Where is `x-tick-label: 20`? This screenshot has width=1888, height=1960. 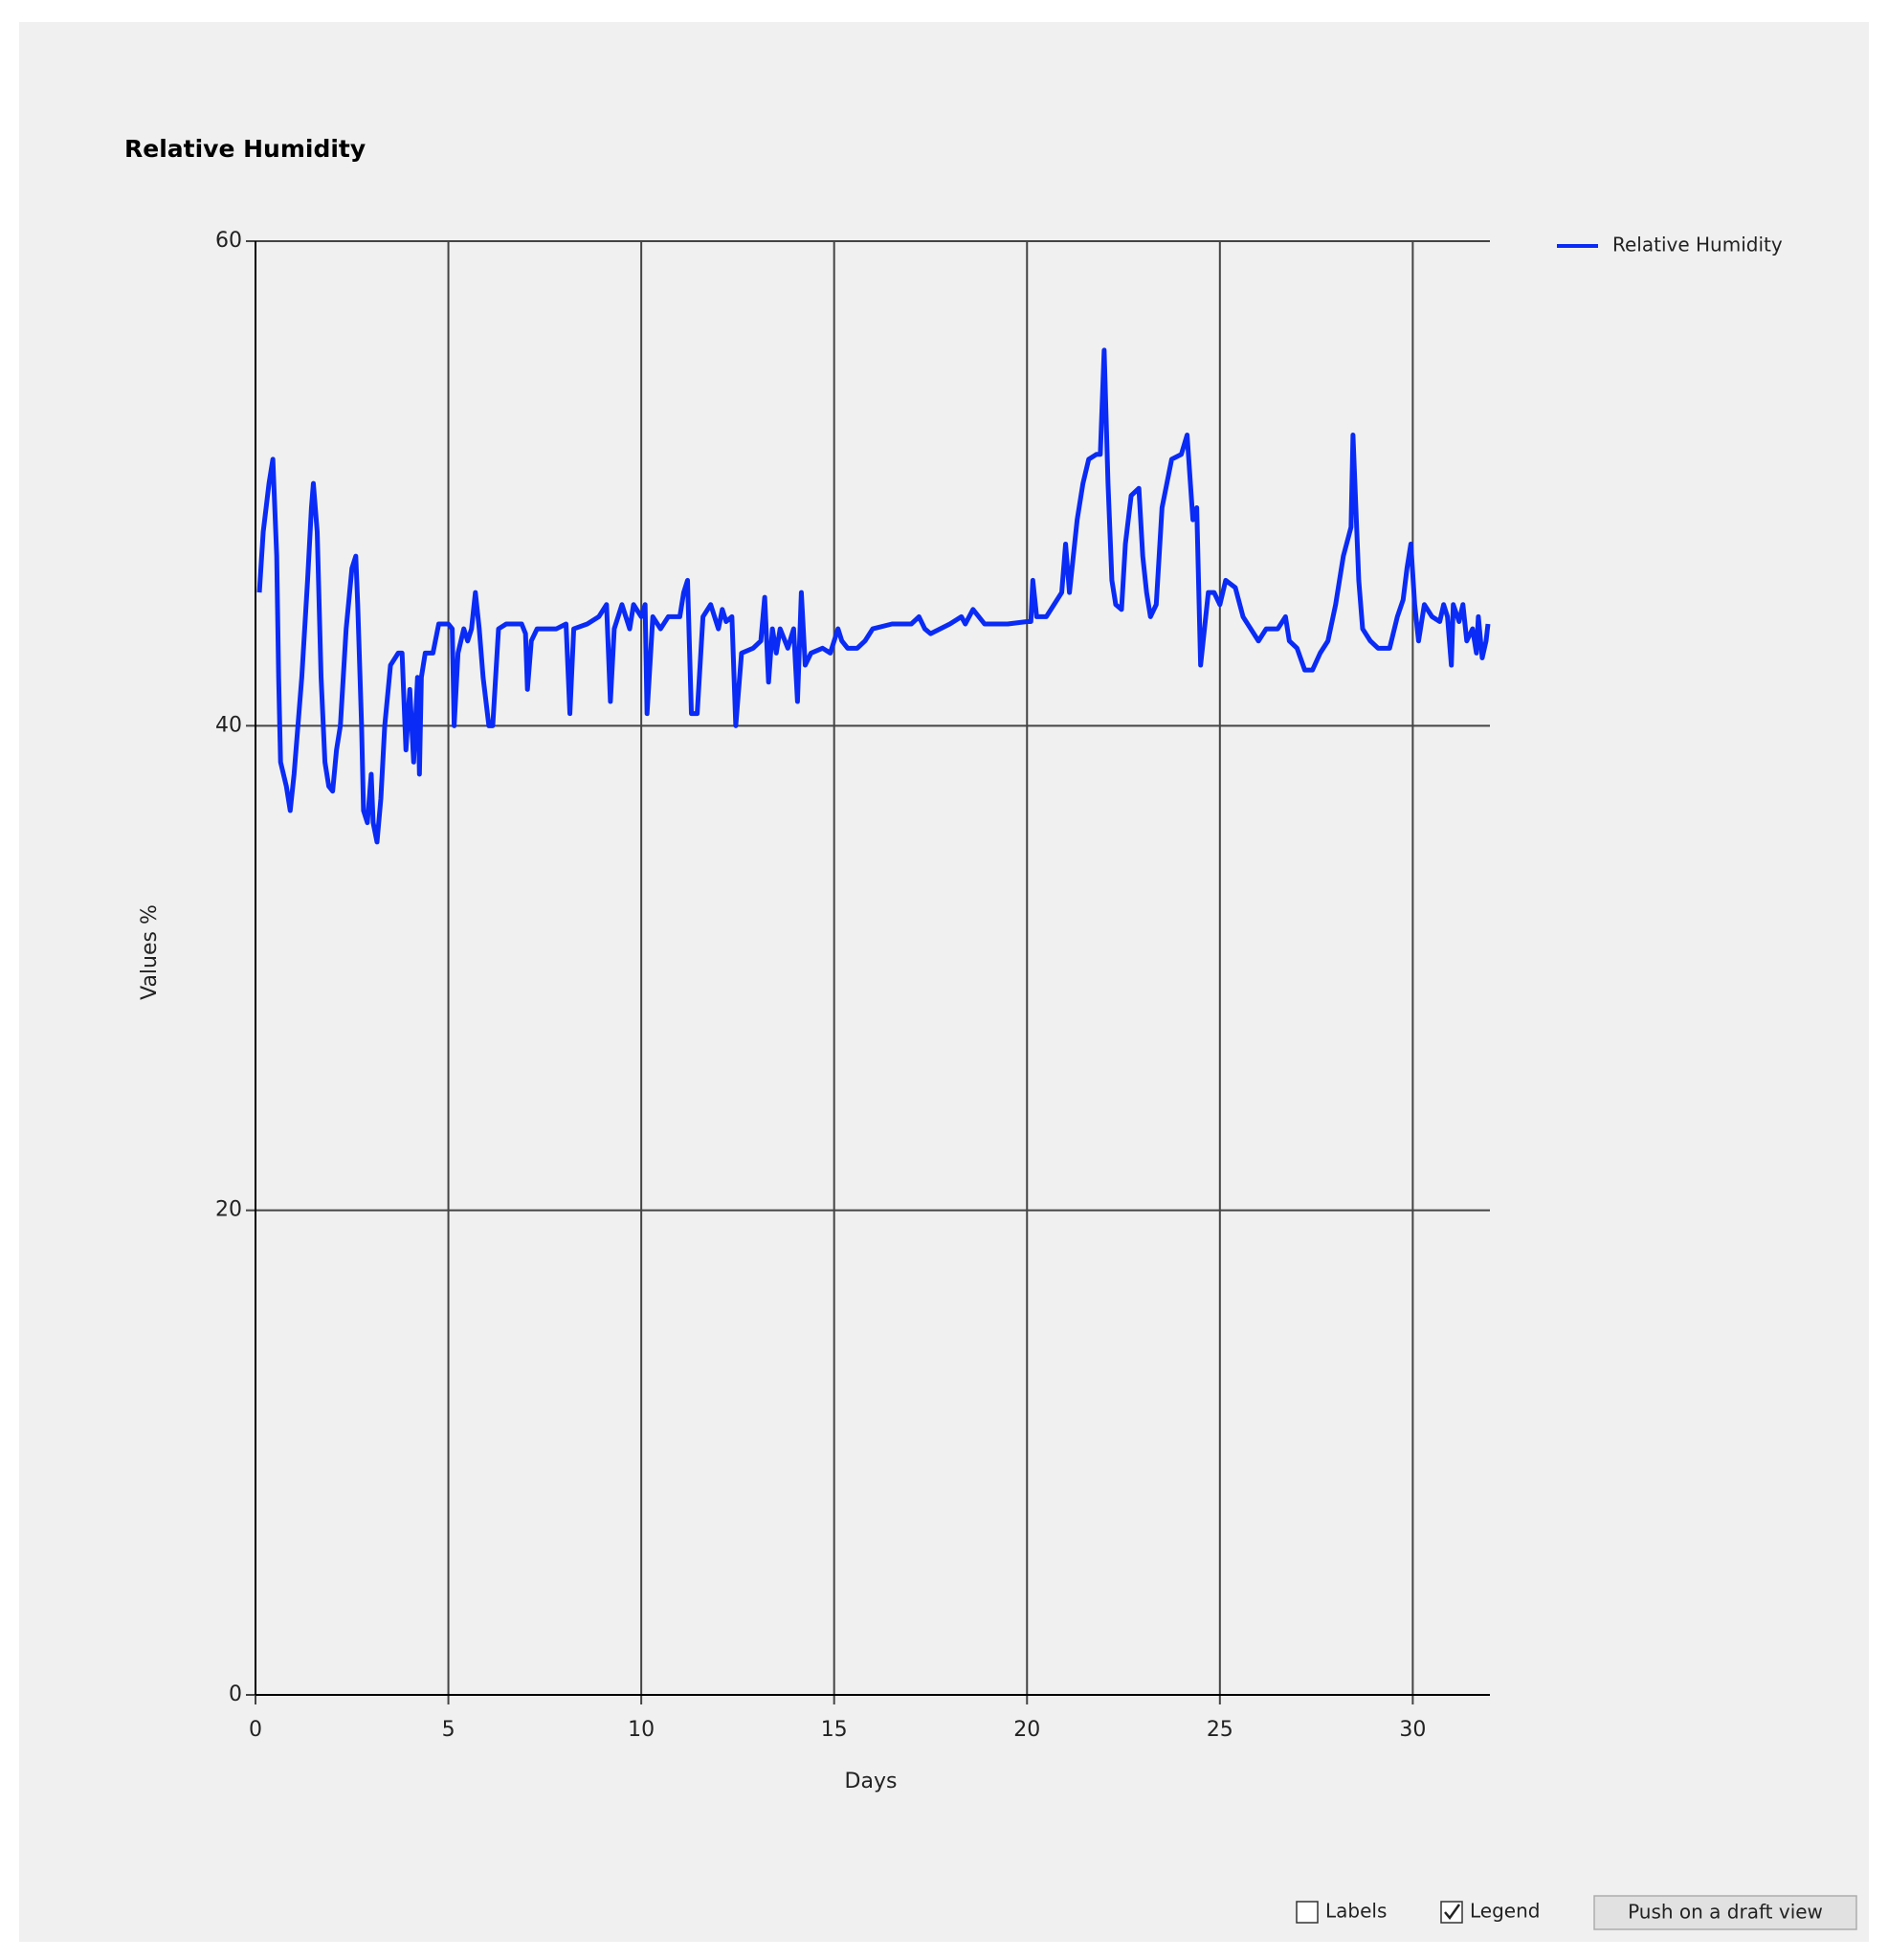 x-tick-label: 20 is located at coordinates (1026, 1730).